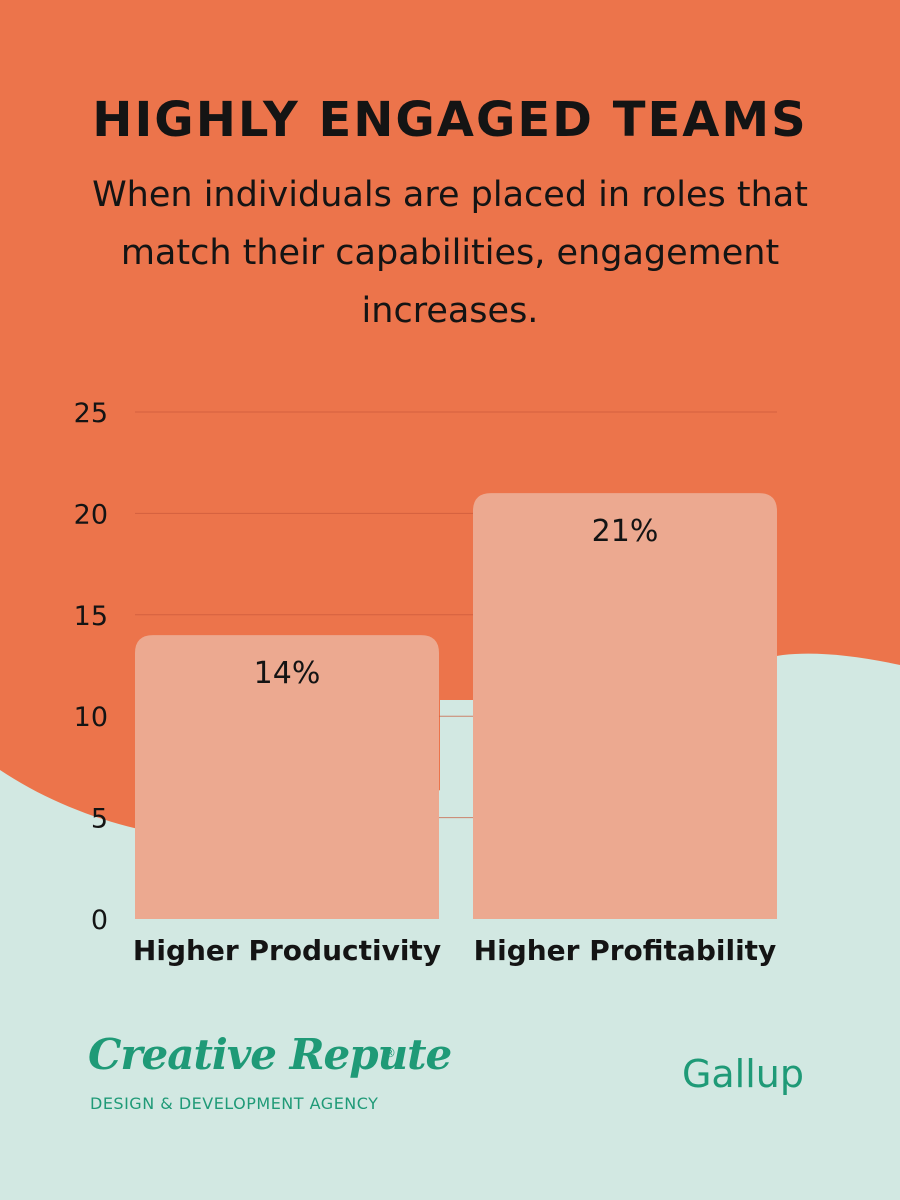 This screenshot has width=900, height=1200. Describe the element at coordinates (91, 667) in the screenshot. I see `y-axis-ticks: 0 5 10 15 20 25` at that location.